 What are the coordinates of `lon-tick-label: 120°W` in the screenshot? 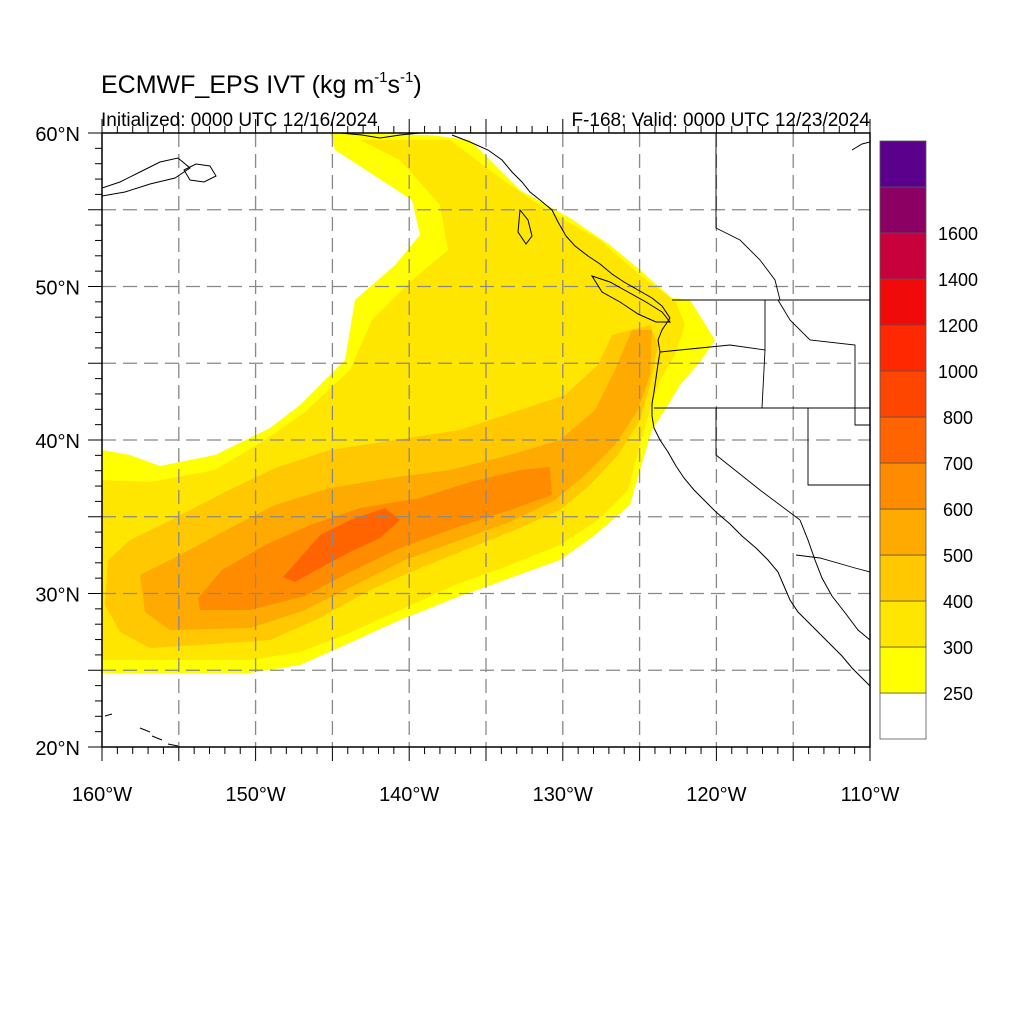 It's located at (716, 795).